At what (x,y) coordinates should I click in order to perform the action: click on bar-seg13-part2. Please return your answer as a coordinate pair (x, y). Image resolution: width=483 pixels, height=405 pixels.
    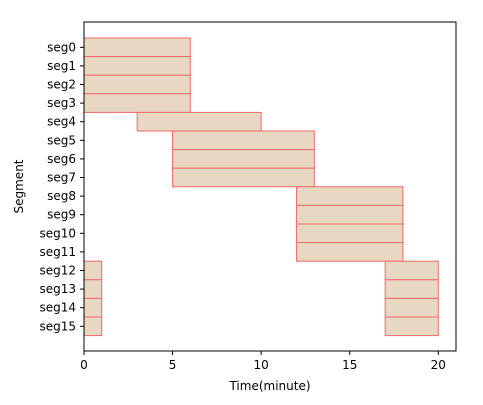
    Looking at the image, I should click on (411, 289).